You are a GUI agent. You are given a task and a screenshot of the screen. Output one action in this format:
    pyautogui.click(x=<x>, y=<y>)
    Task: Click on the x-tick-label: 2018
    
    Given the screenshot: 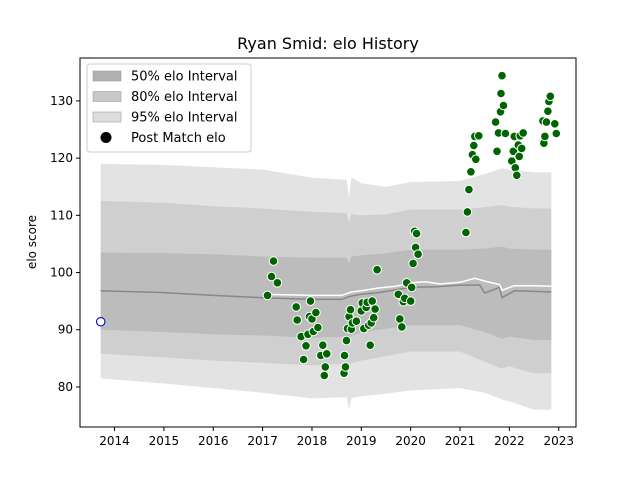 What is the action you would take?
    pyautogui.click(x=312, y=441)
    